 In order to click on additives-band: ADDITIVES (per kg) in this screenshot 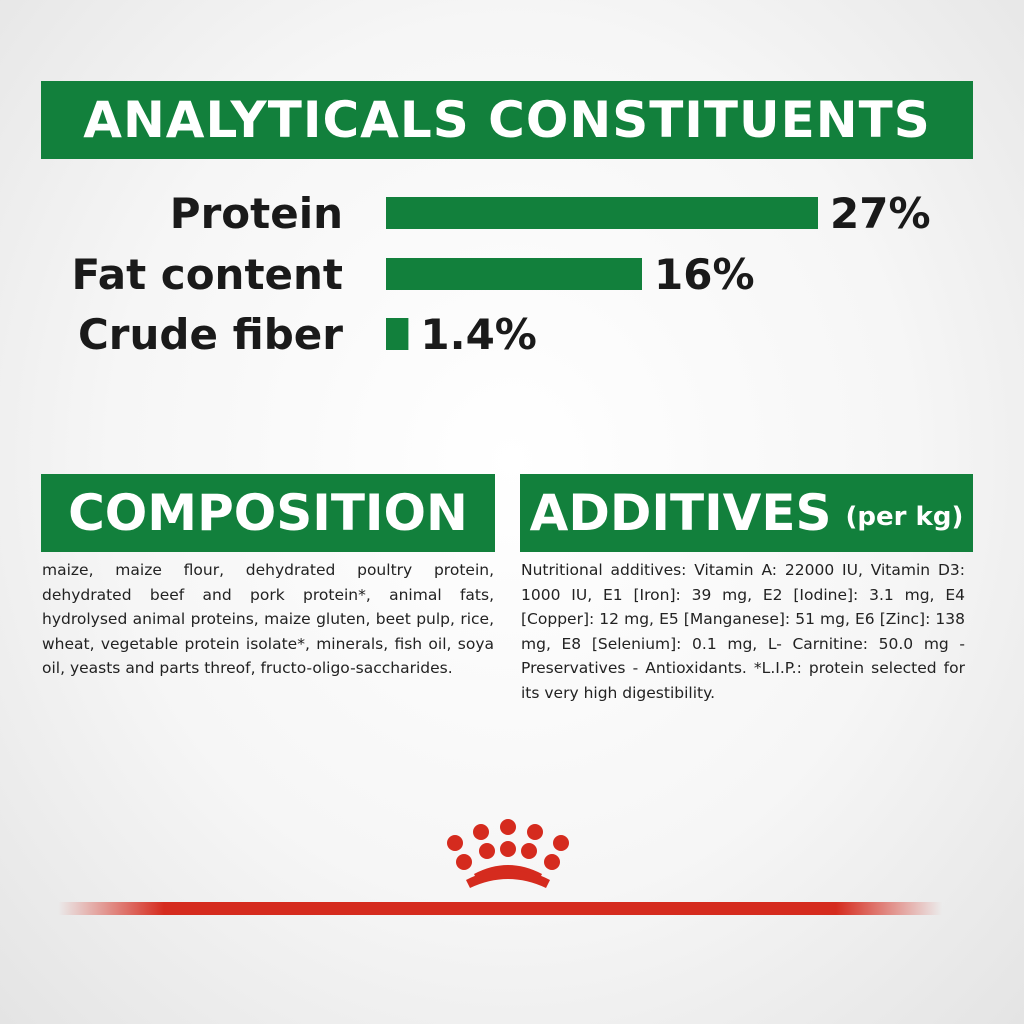, I will do `click(746, 513)`.